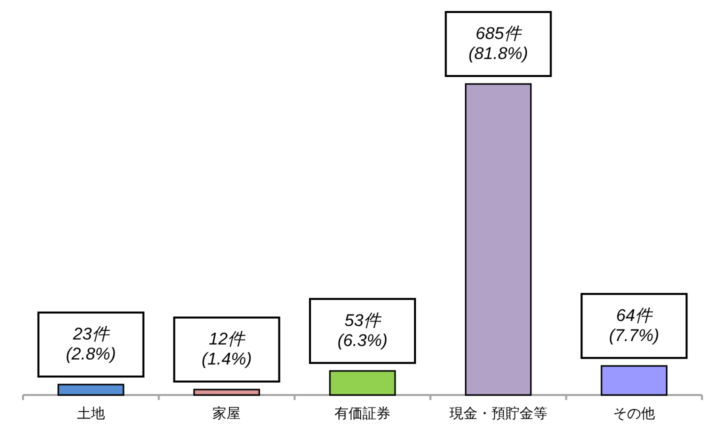  I want to click on data-label: 64件 (7.7%), so click(634, 325).